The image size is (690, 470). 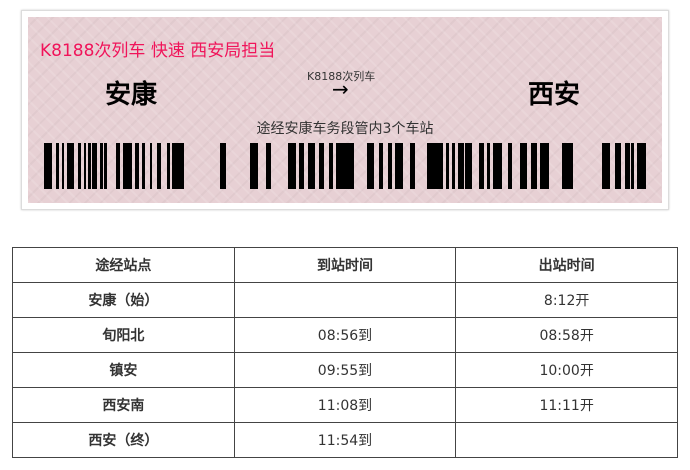 I want to click on arrive-cell: 11:54到, so click(x=345, y=440).